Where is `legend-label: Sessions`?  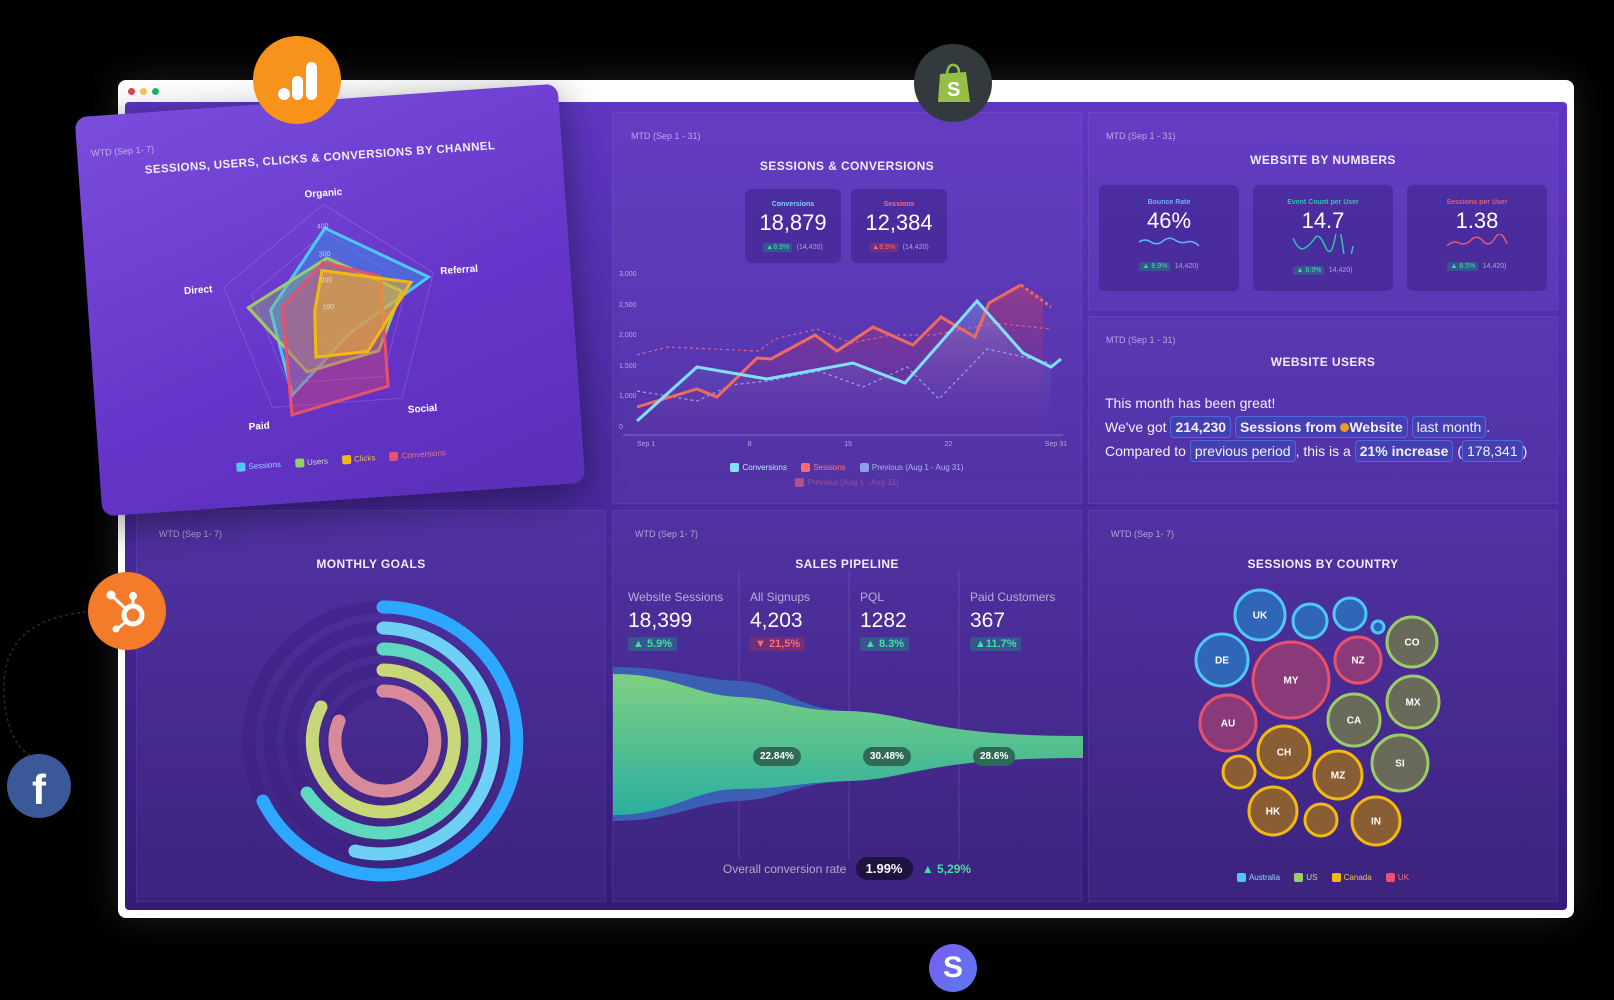 legend-label: Sessions is located at coordinates (829, 467).